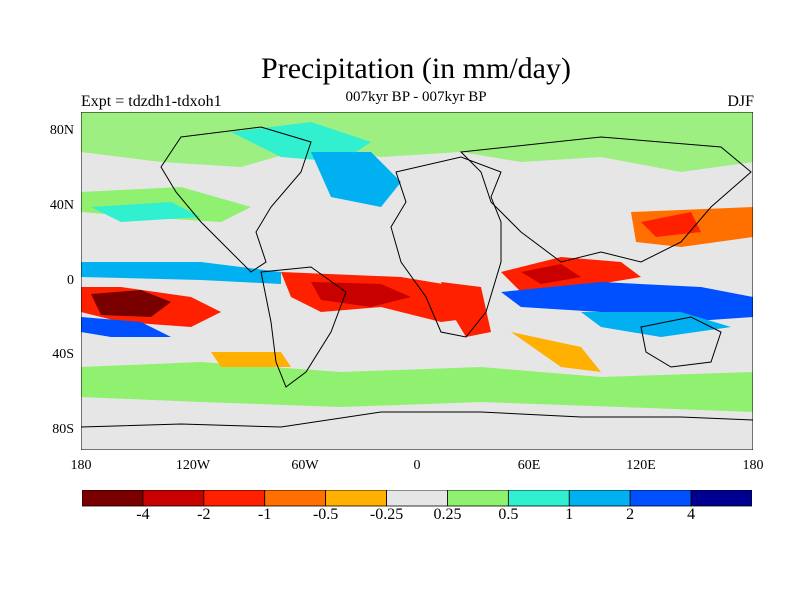 This screenshot has width=800, height=600. Describe the element at coordinates (691, 514) in the screenshot. I see `legend-label-9: 4` at that location.